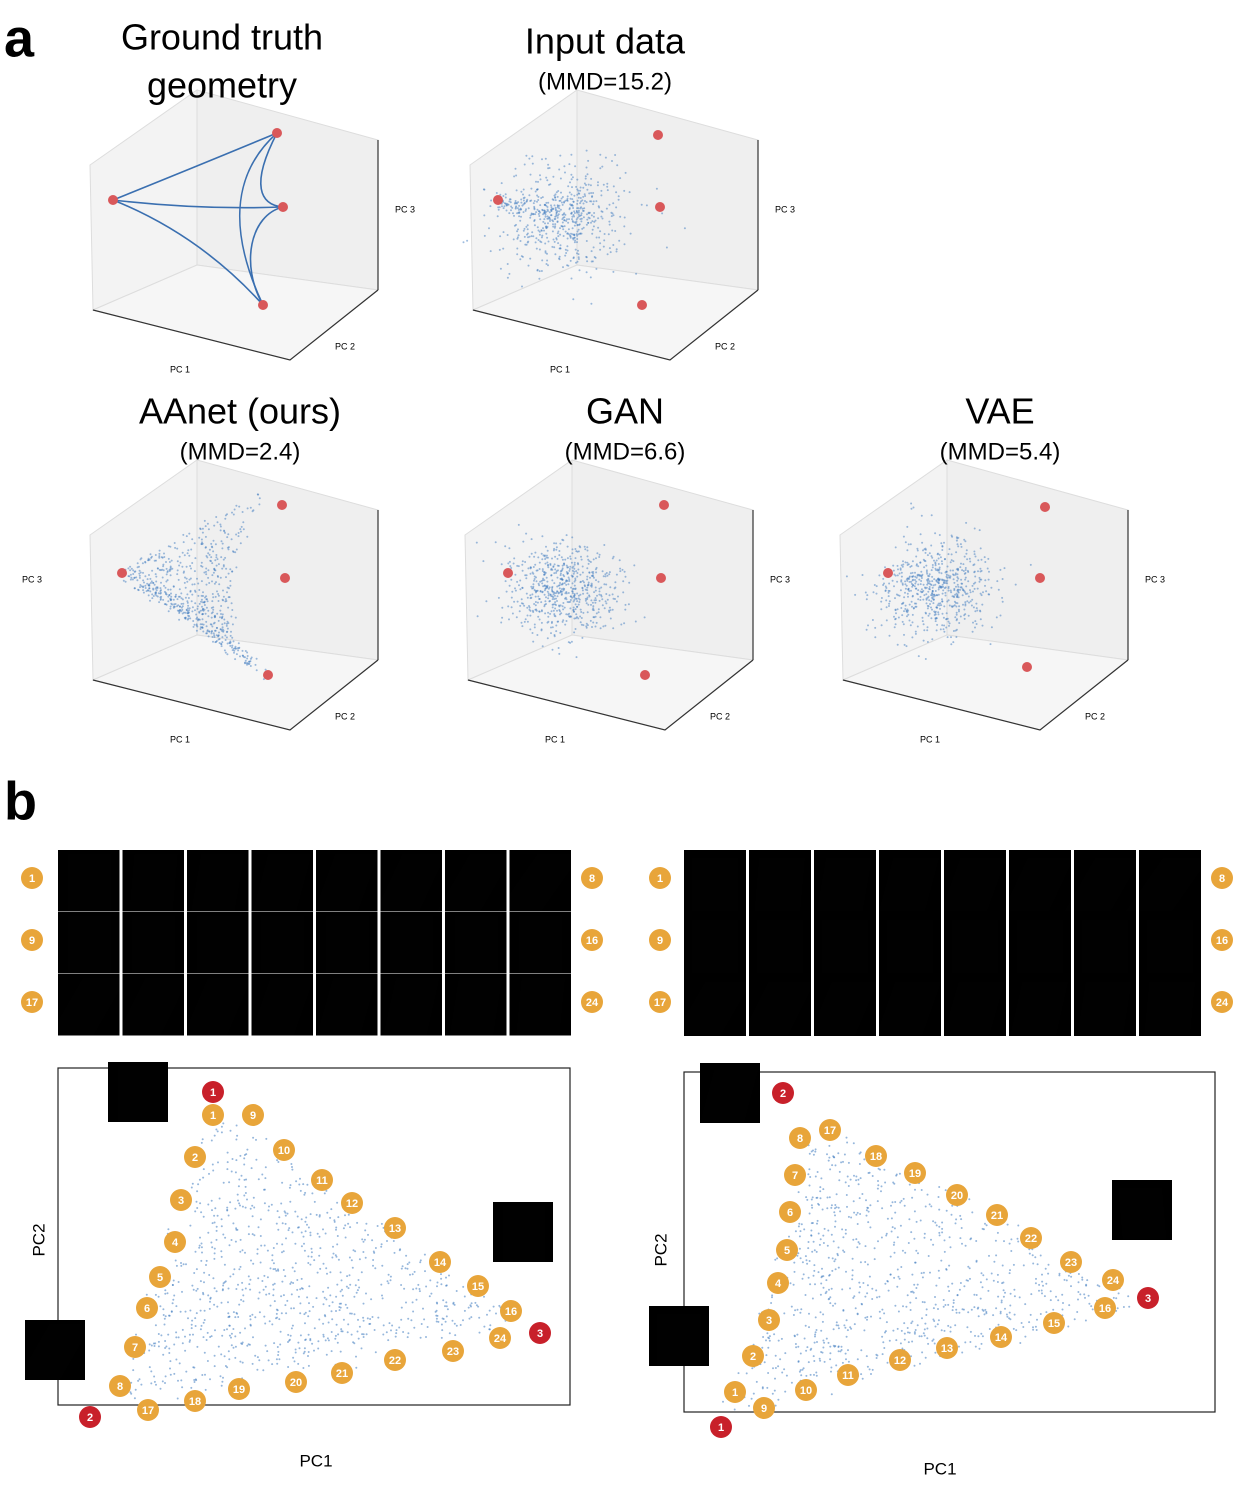 The height and width of the screenshot is (1489, 1239). Describe the element at coordinates (138, 1092) in the screenshot. I see `tile` at that location.